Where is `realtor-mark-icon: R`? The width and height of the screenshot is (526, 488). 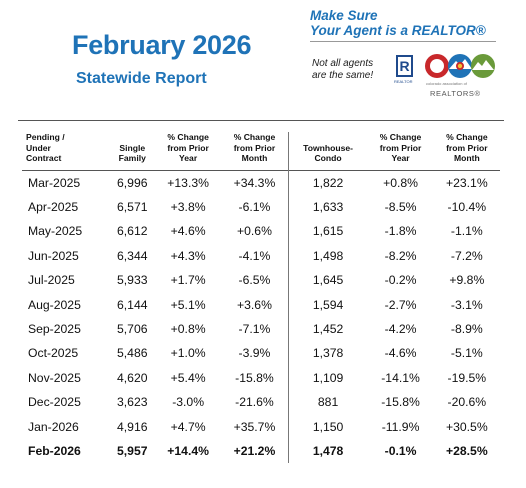
realtor-mark-icon: R is located at coordinates (404, 66).